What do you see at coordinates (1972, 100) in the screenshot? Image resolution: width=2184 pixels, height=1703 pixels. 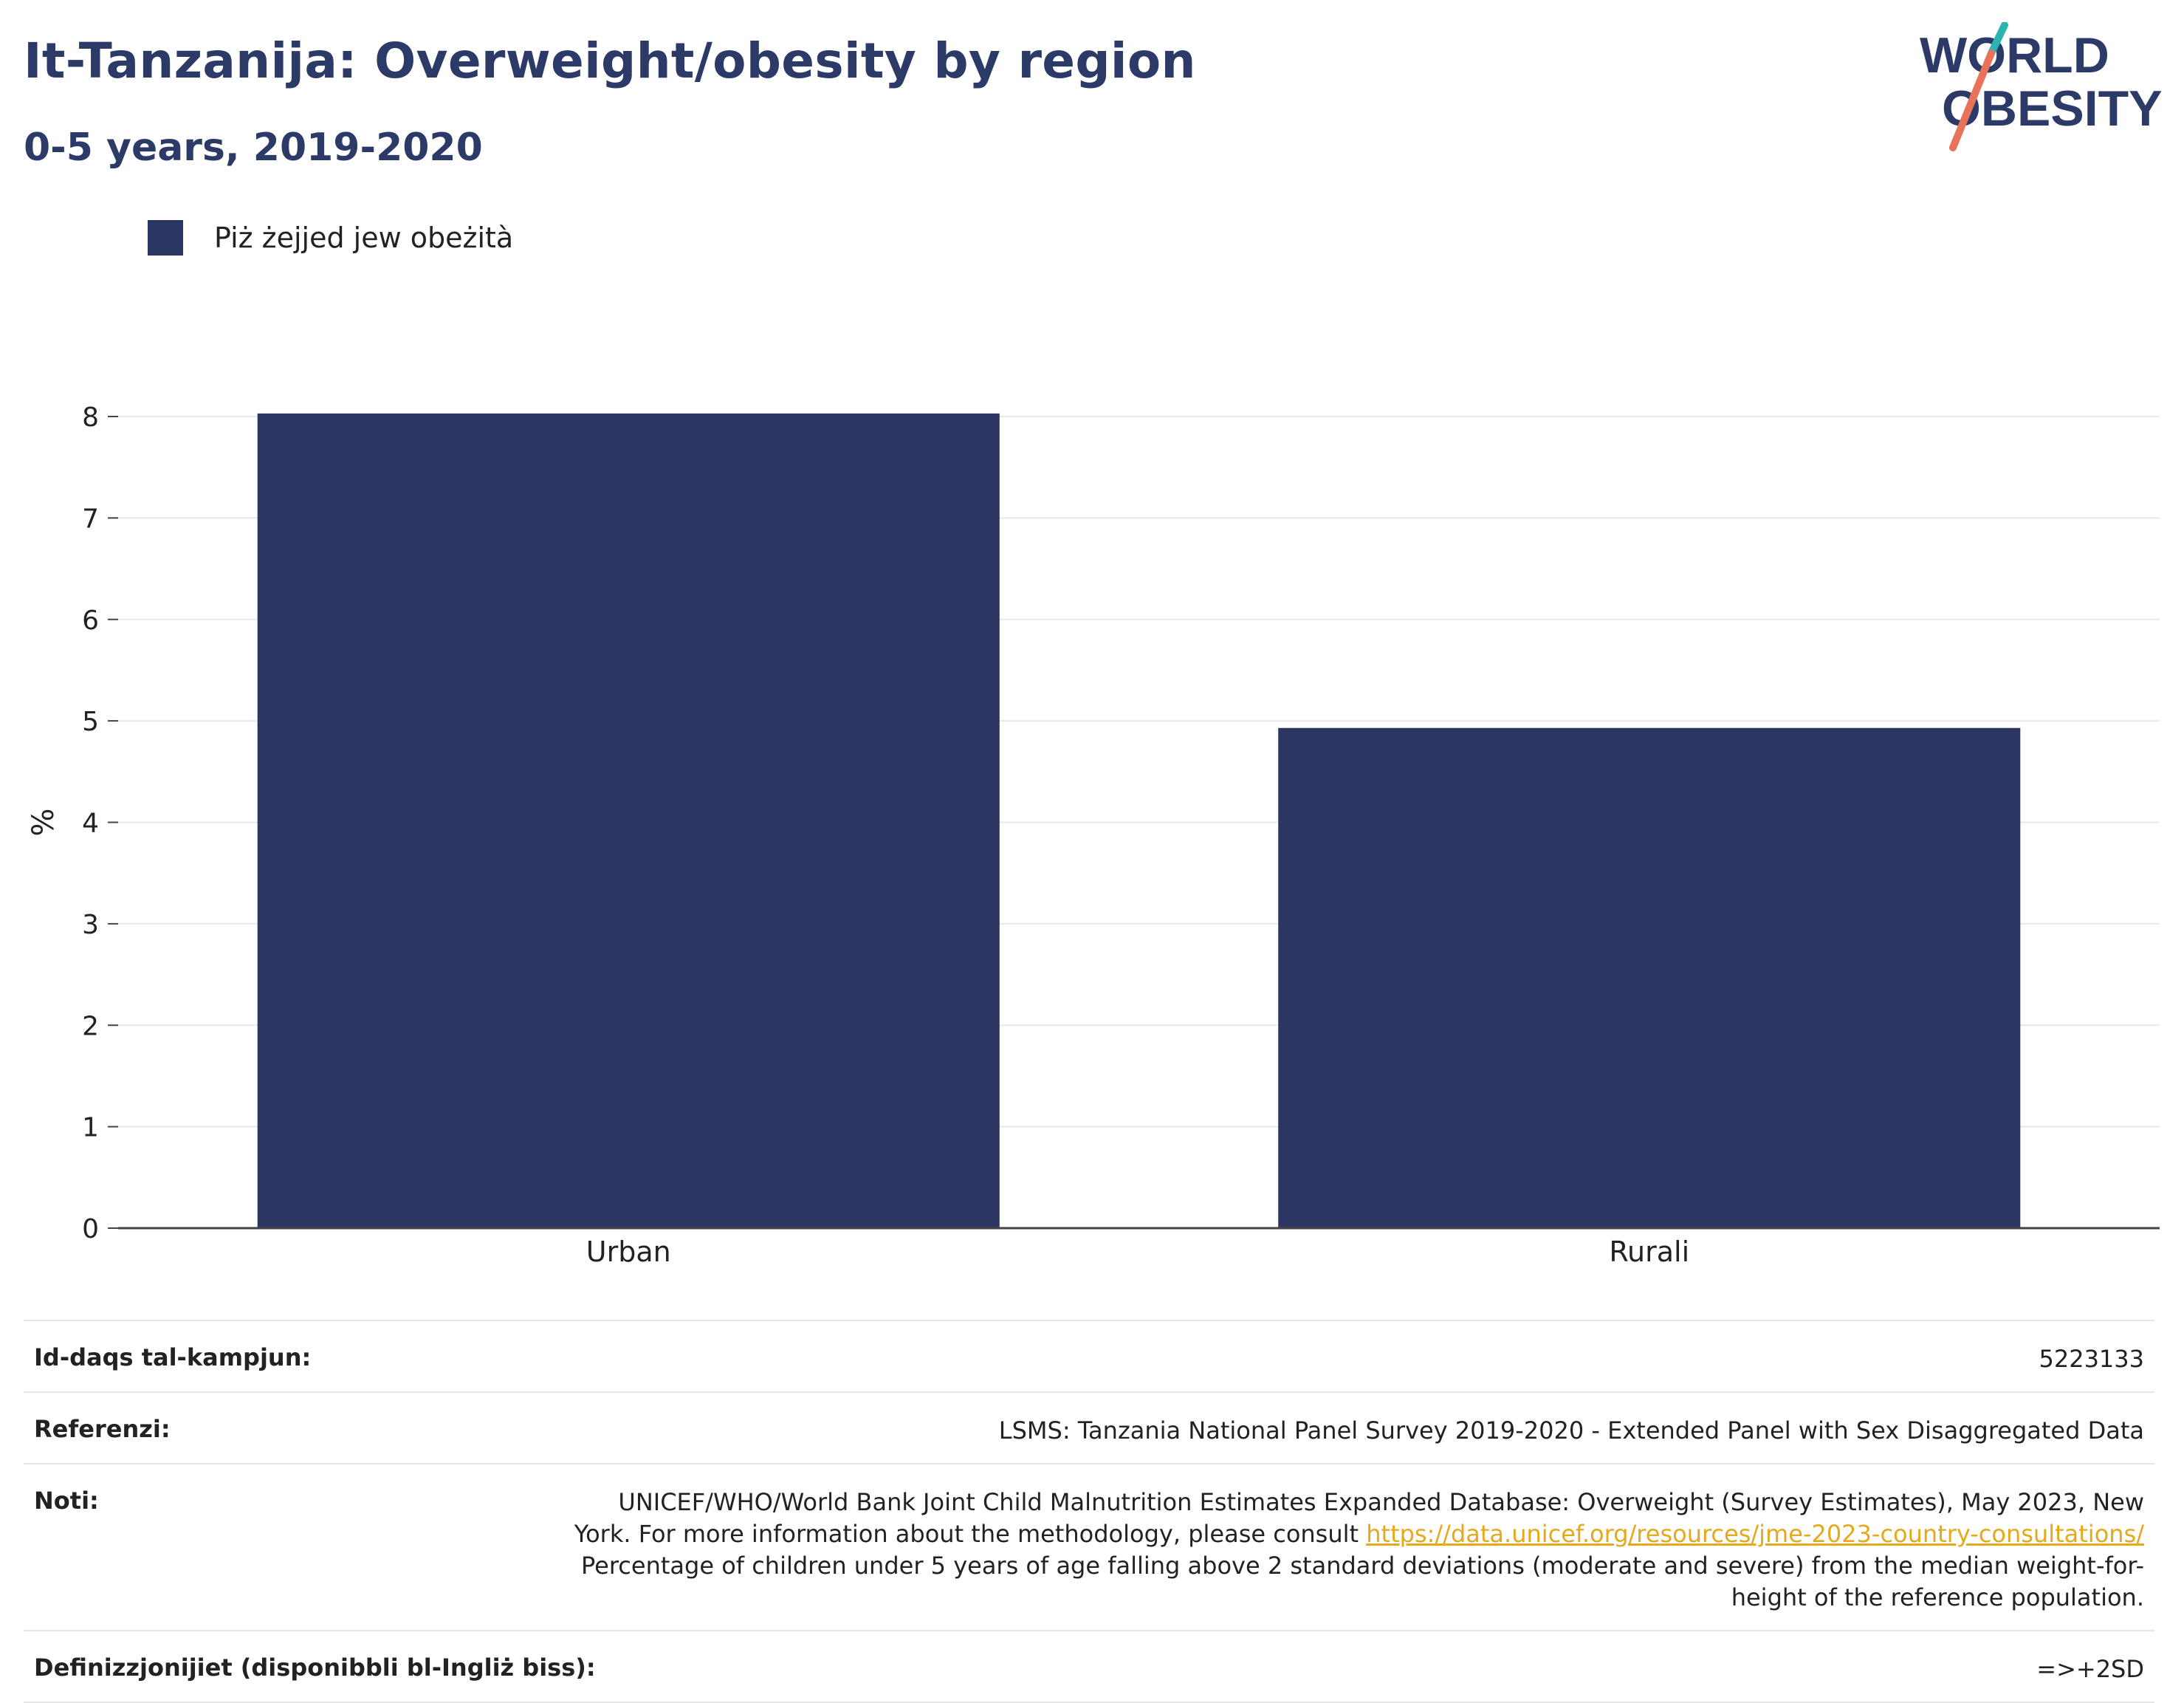 I see `logo-slash-bottom` at bounding box center [1972, 100].